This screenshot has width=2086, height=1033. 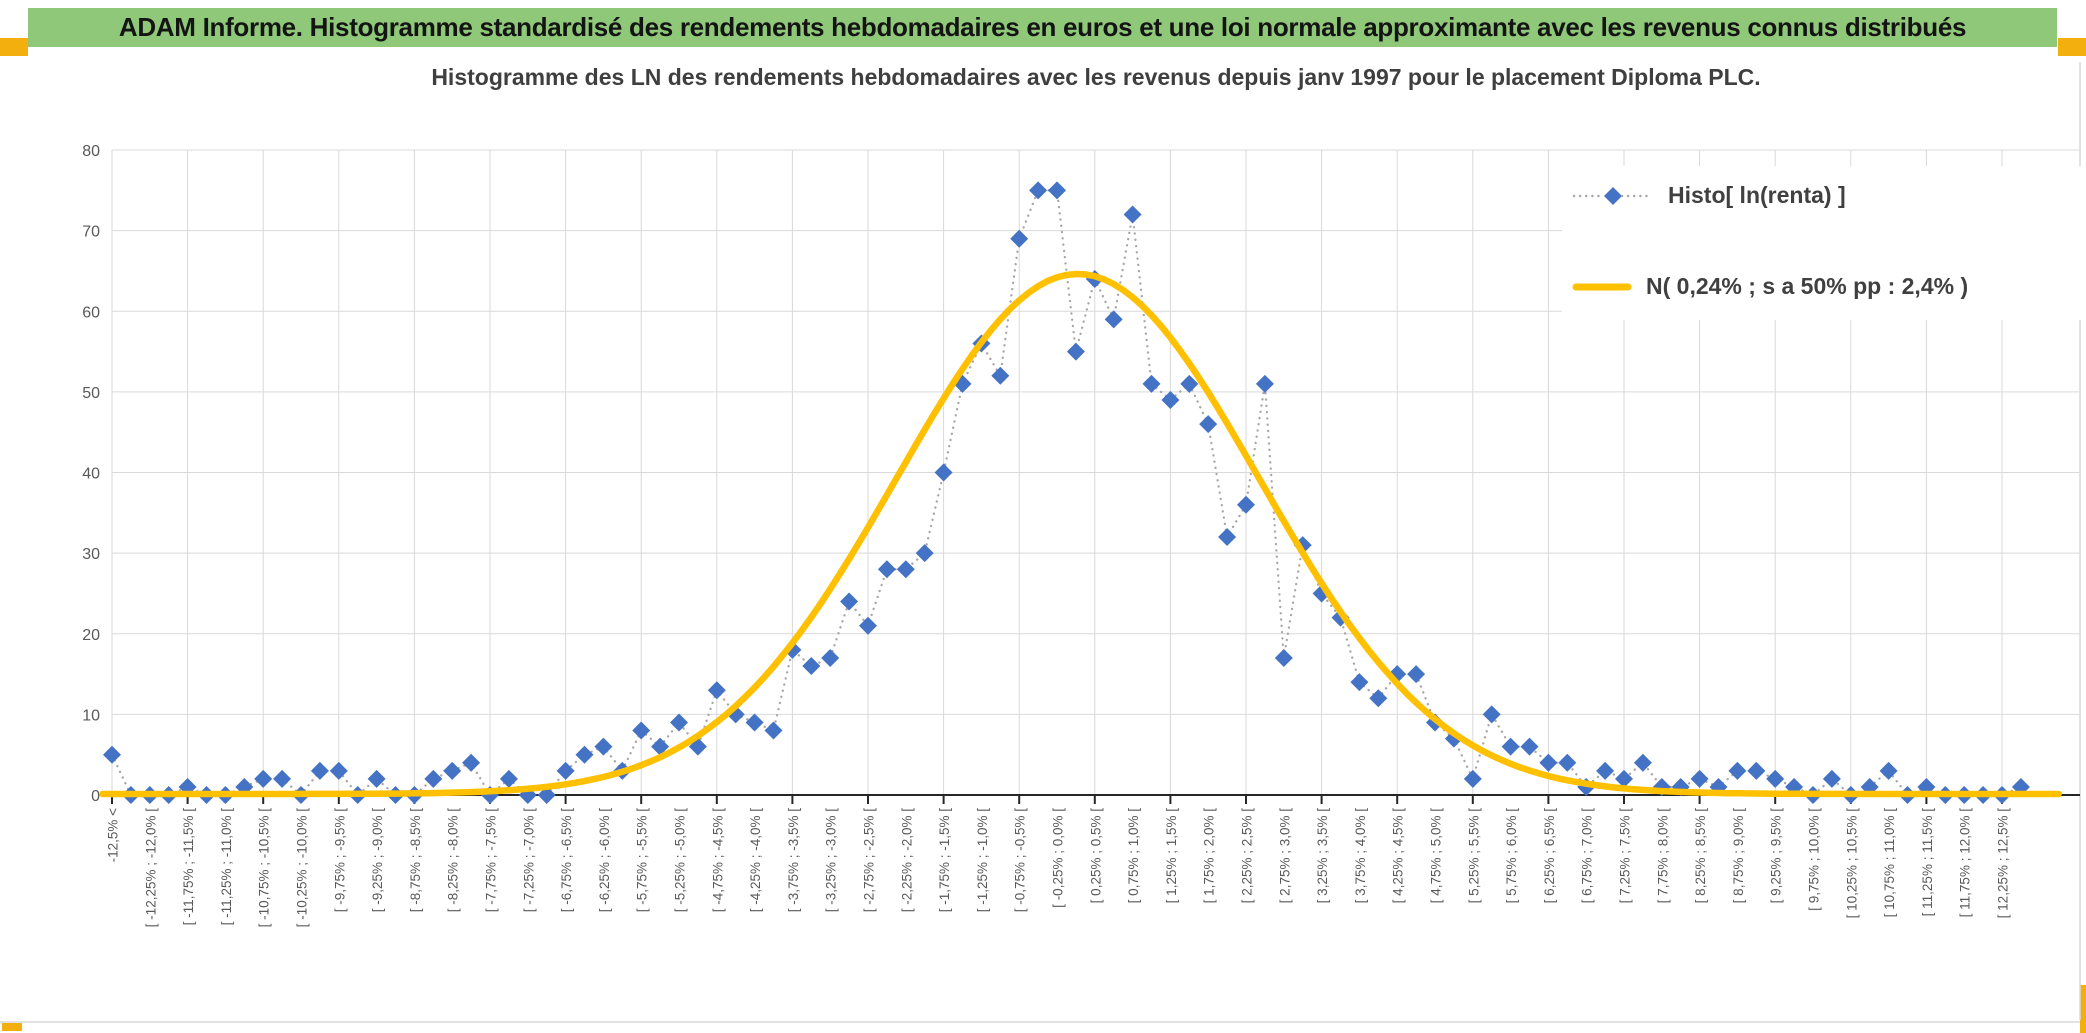 What do you see at coordinates (2083, 1009) in the screenshot?
I see `accent-bar-bottom-right` at bounding box center [2083, 1009].